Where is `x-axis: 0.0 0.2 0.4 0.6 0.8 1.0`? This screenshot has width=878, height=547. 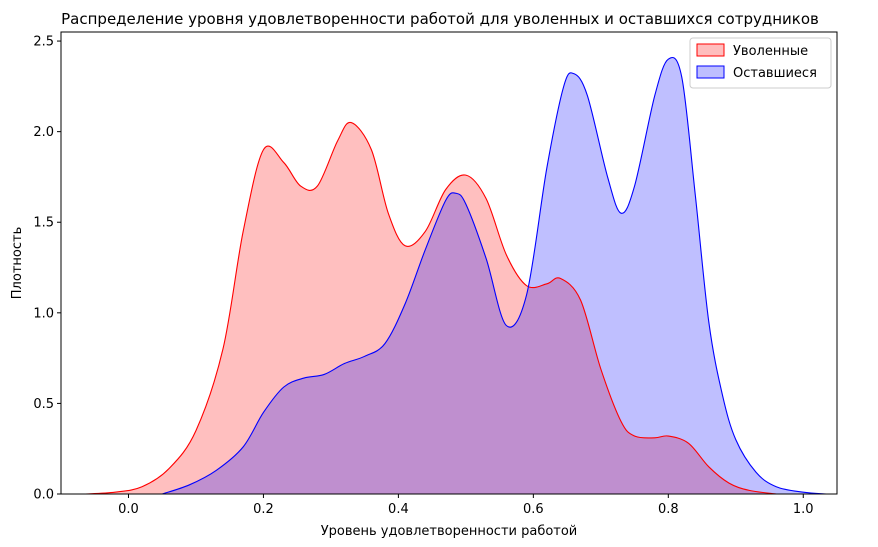 x-axis: 0.0 0.2 0.4 0.6 0.8 1.0 is located at coordinates (466, 505).